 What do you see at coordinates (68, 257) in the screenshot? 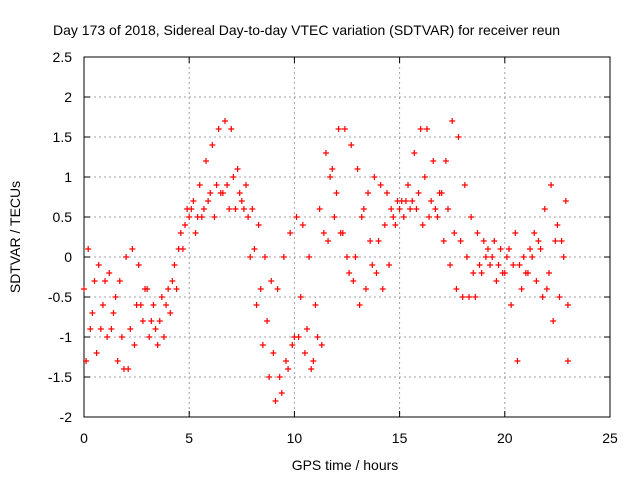
I see `y-tick-label: 0` at bounding box center [68, 257].